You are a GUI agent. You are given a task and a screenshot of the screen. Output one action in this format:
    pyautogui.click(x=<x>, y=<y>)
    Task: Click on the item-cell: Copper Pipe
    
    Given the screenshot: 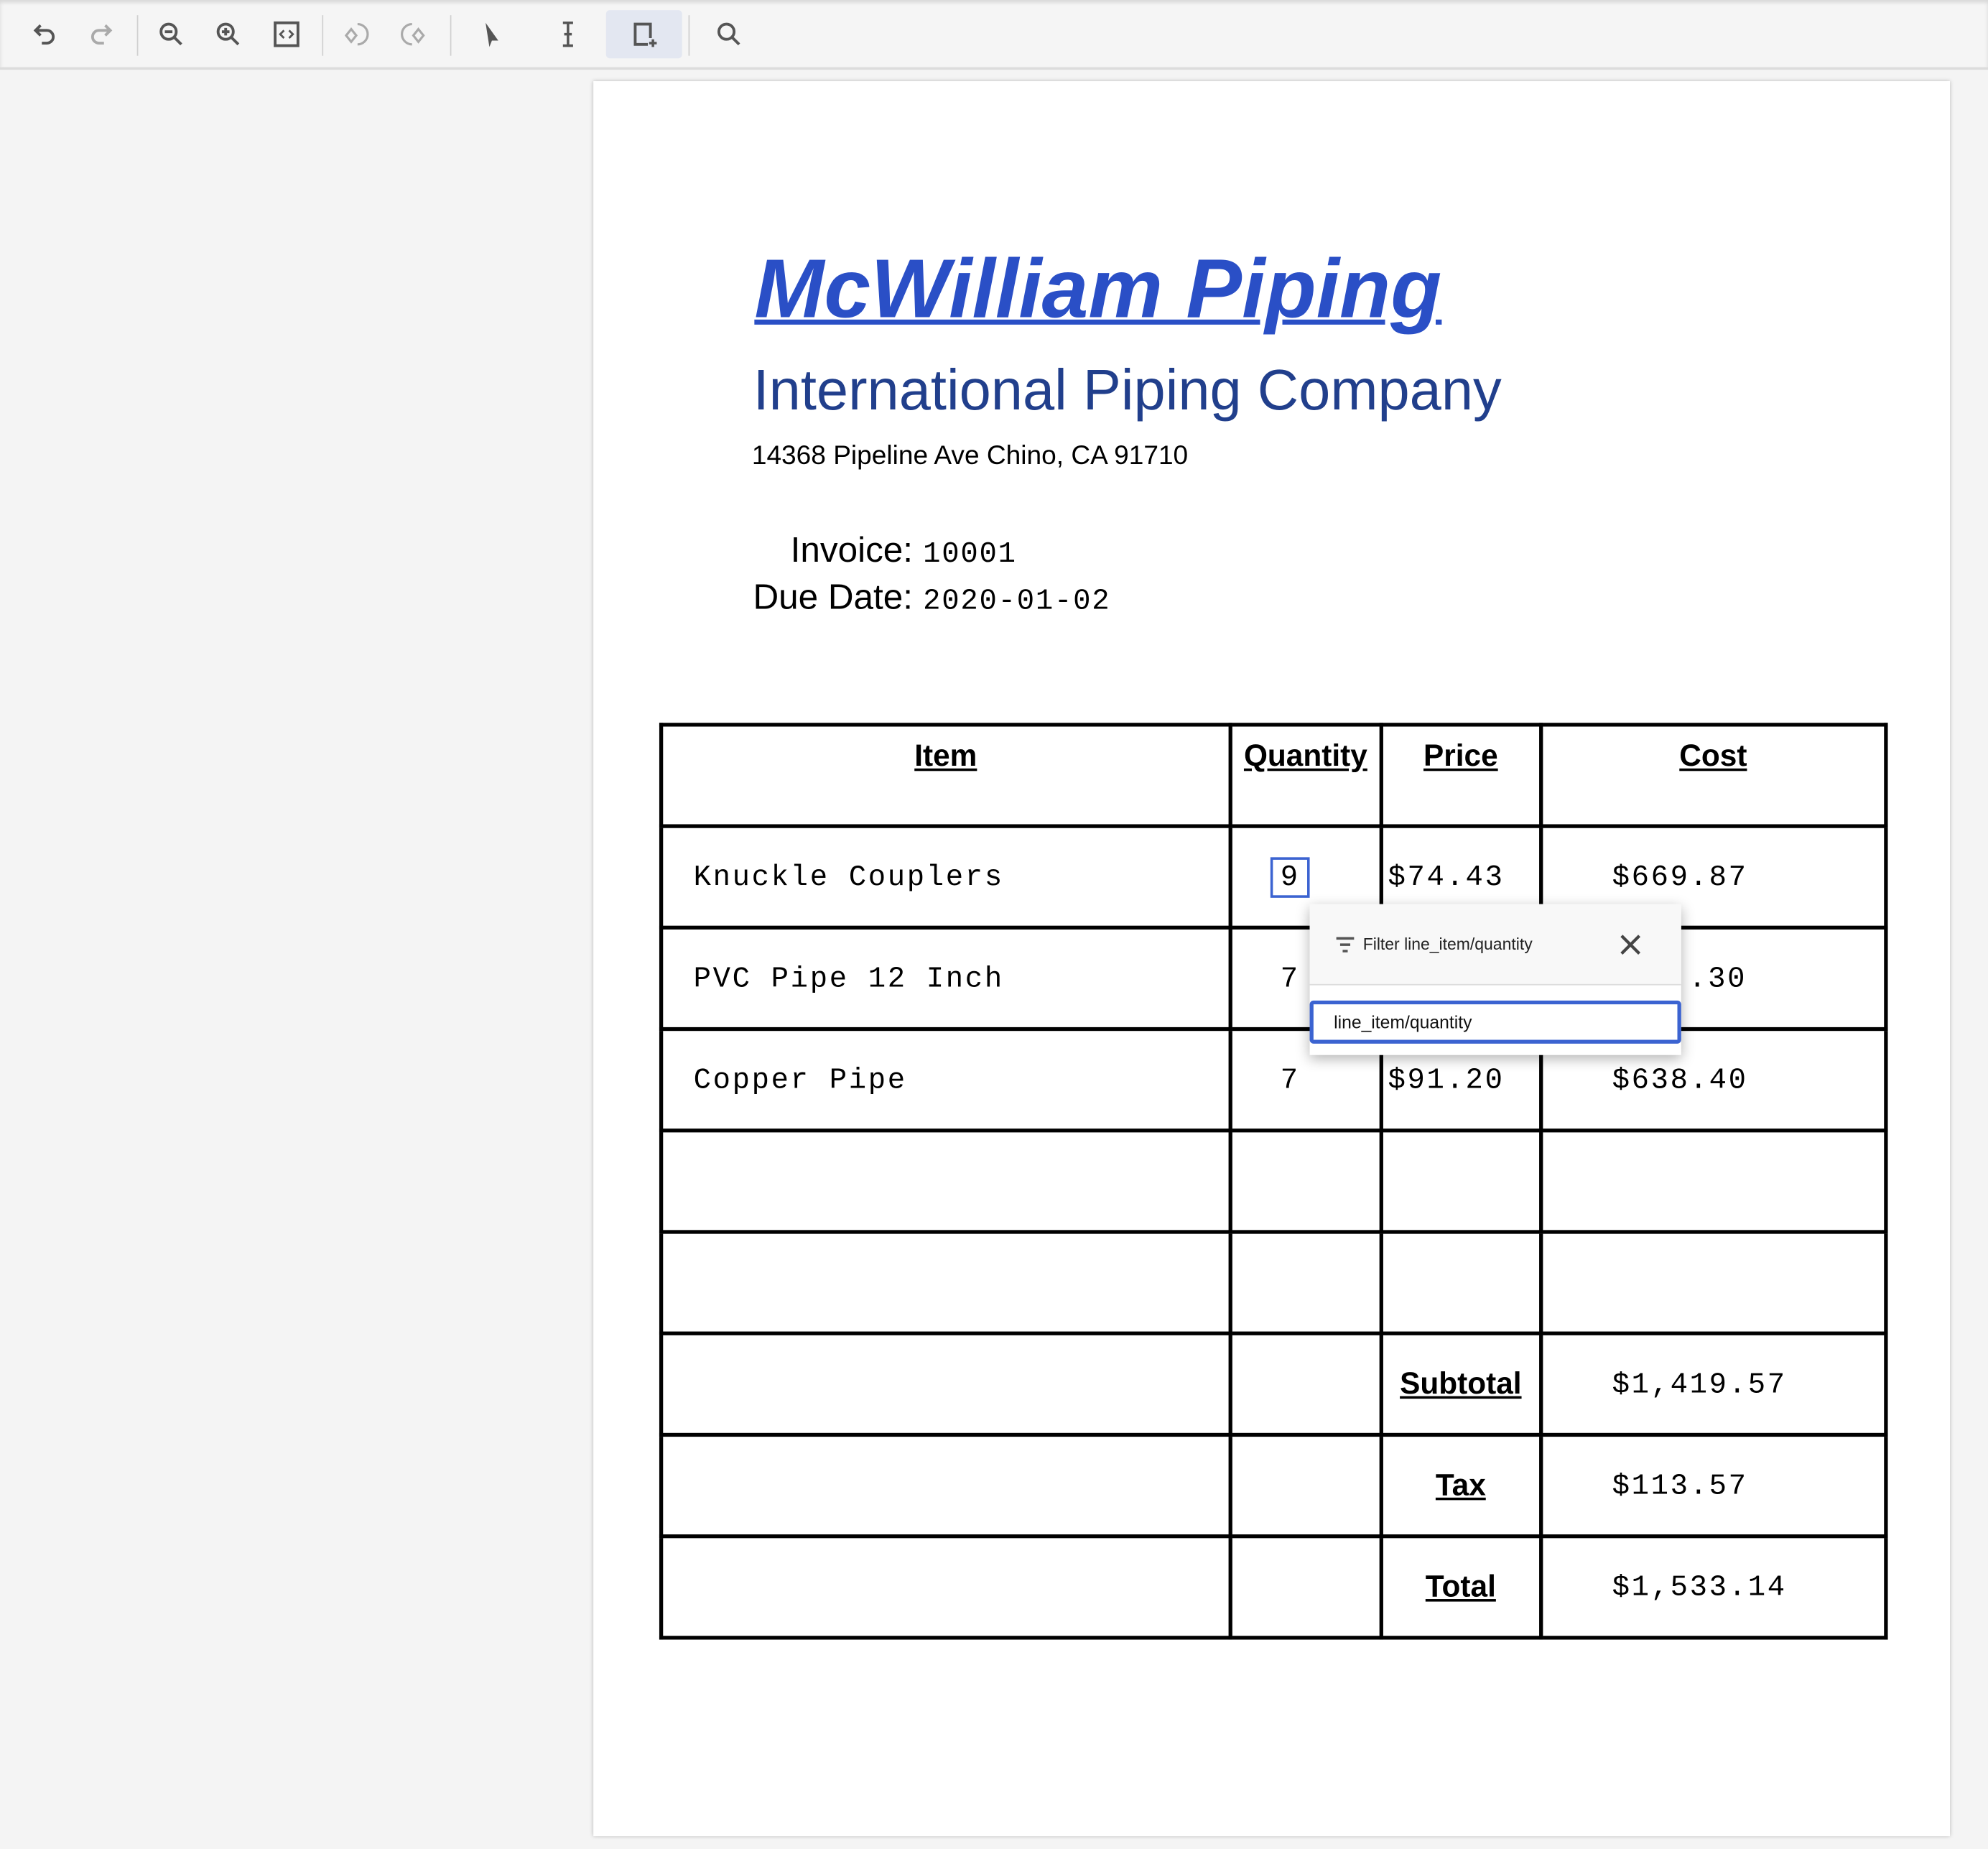 What is the action you would take?
    pyautogui.click(x=946, y=1080)
    